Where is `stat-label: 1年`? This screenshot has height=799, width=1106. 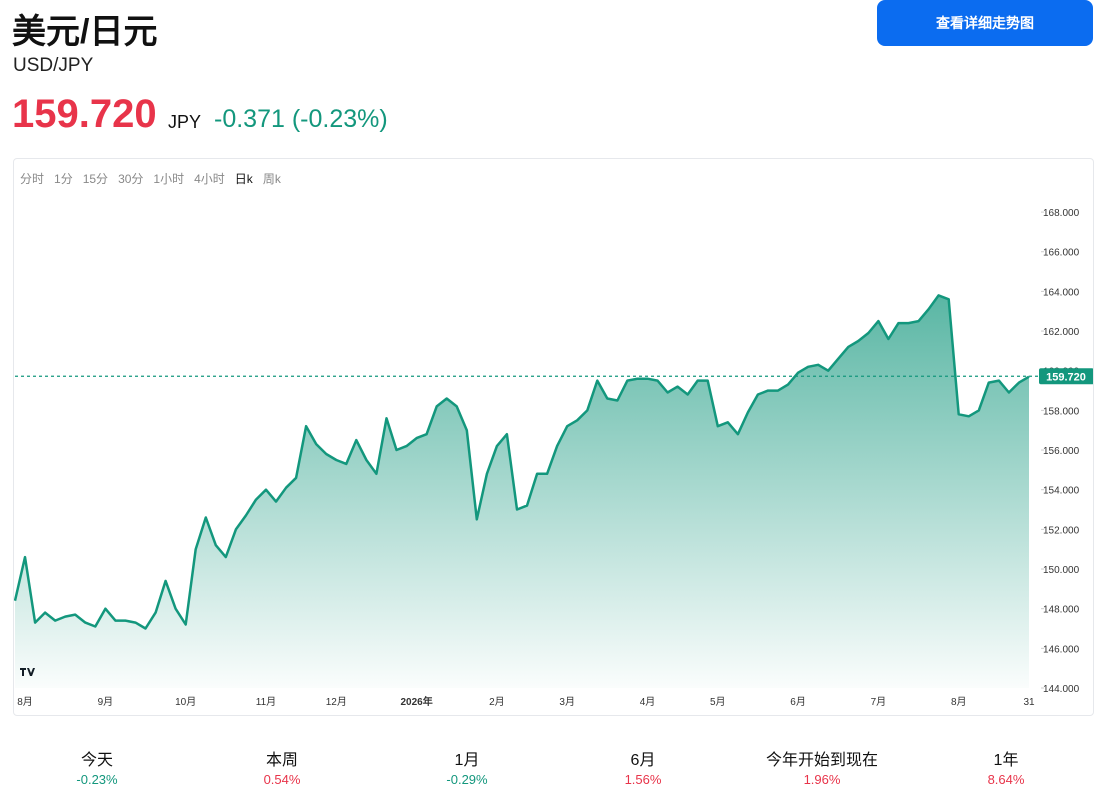
stat-label: 1年 is located at coordinates (1006, 760).